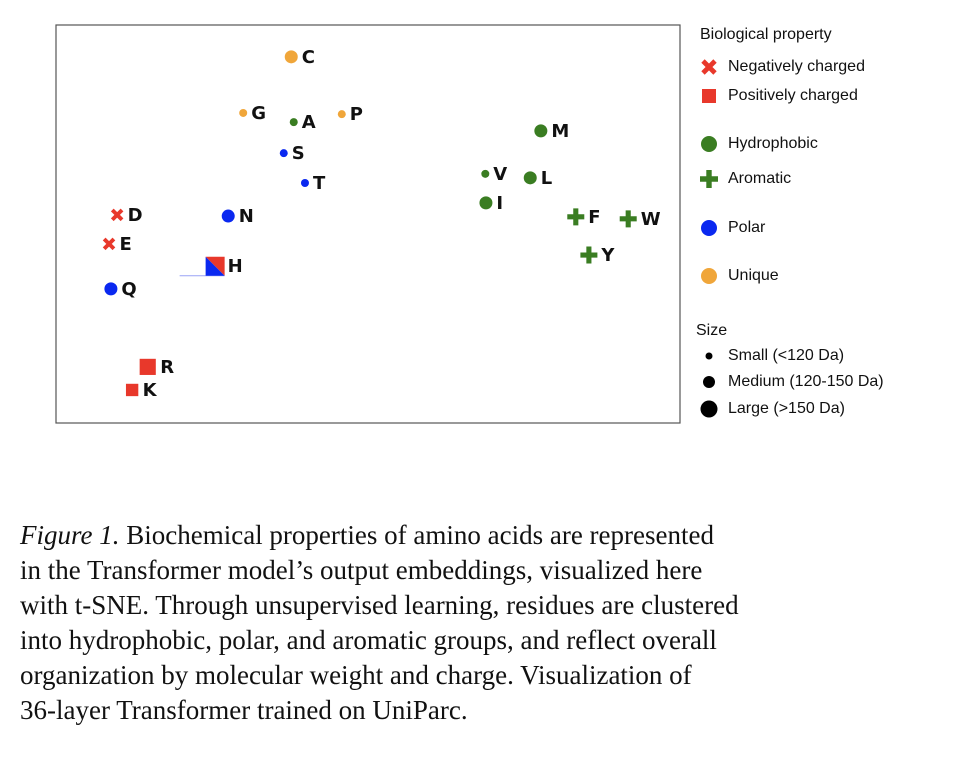 This screenshot has width=972, height=782. I want to click on point-G: G, so click(252, 113).